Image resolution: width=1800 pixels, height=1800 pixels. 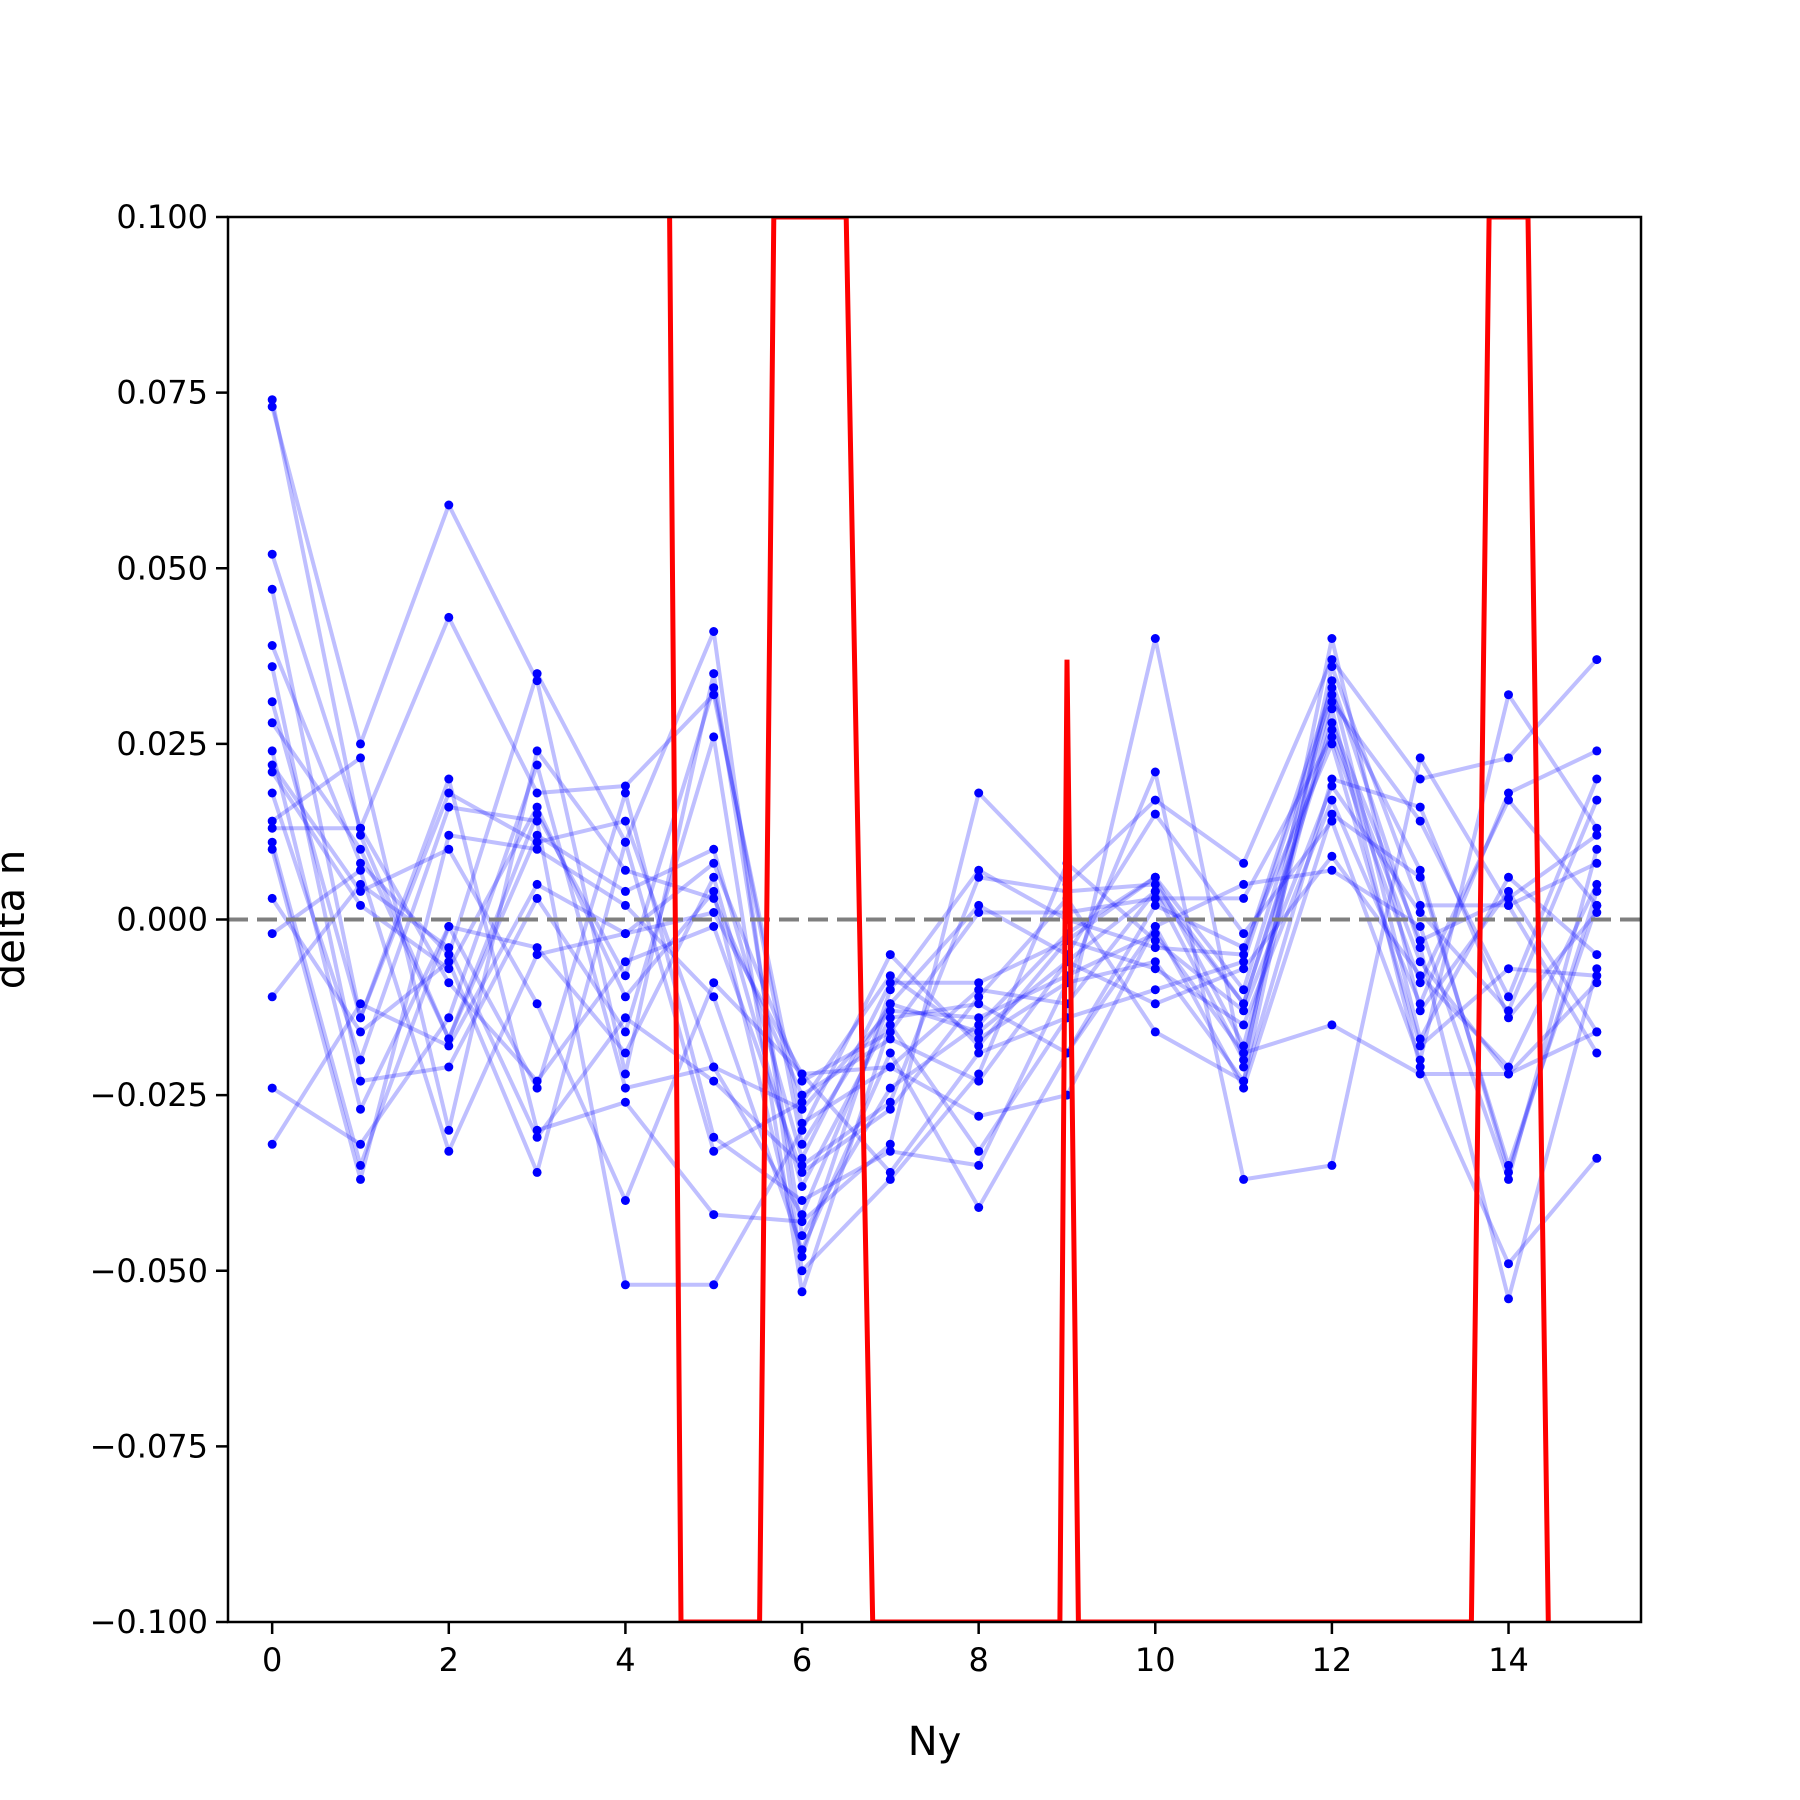 What do you see at coordinates (449, 1660) in the screenshot?
I see `x-tick-label: 2` at bounding box center [449, 1660].